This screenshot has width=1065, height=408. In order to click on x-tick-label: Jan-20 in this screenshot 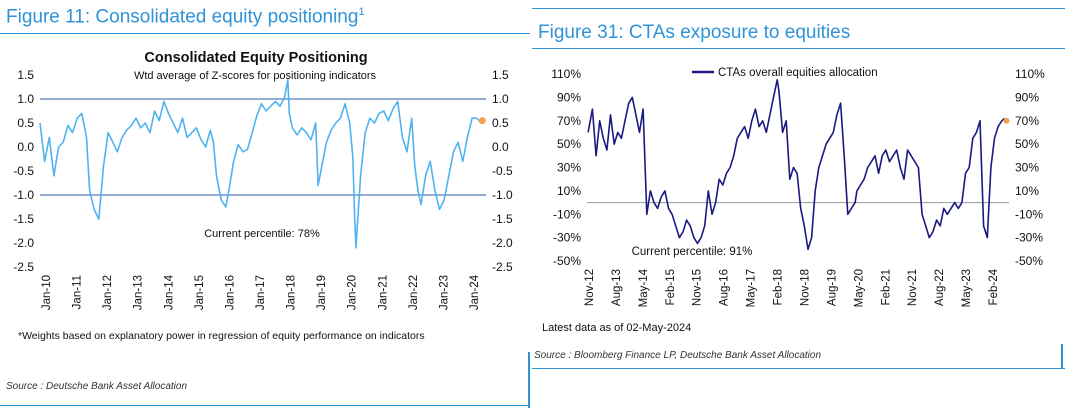, I will do `click(353, 292)`.